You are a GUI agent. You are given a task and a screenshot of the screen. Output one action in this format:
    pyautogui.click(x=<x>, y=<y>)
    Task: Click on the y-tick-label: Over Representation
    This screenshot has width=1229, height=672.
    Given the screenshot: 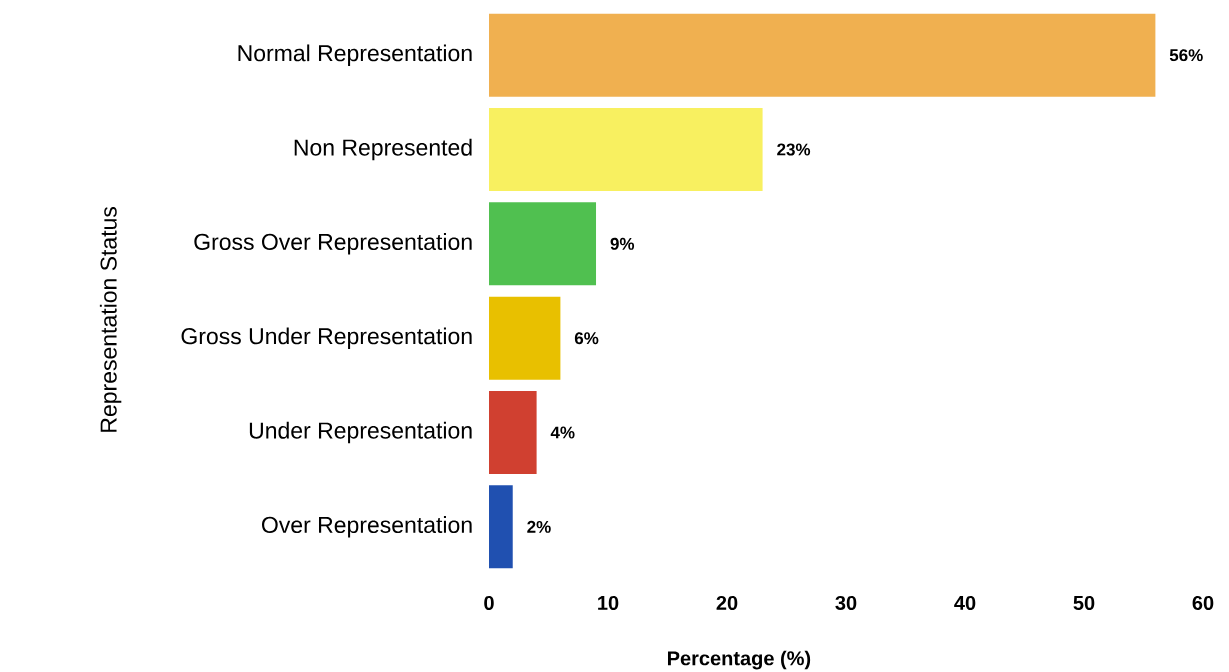 What is the action you would take?
    pyautogui.click(x=367, y=527)
    